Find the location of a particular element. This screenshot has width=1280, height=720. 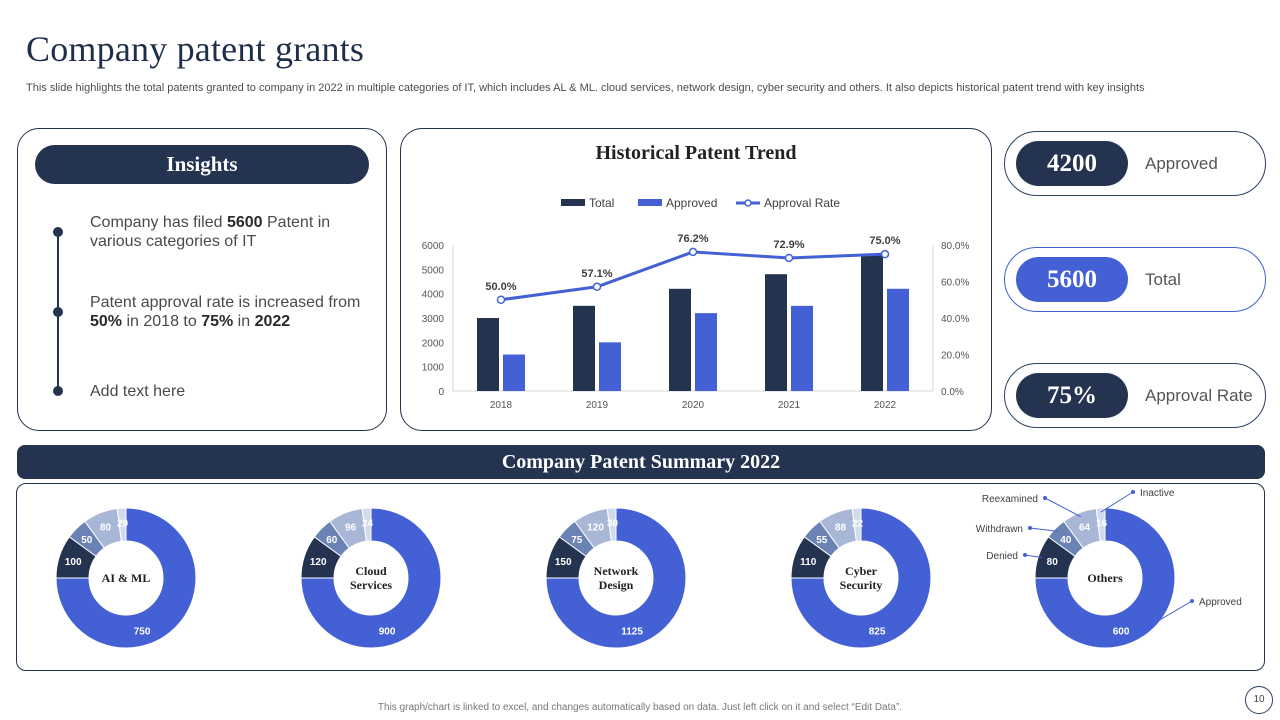

legend-marker is located at coordinates (748, 203).